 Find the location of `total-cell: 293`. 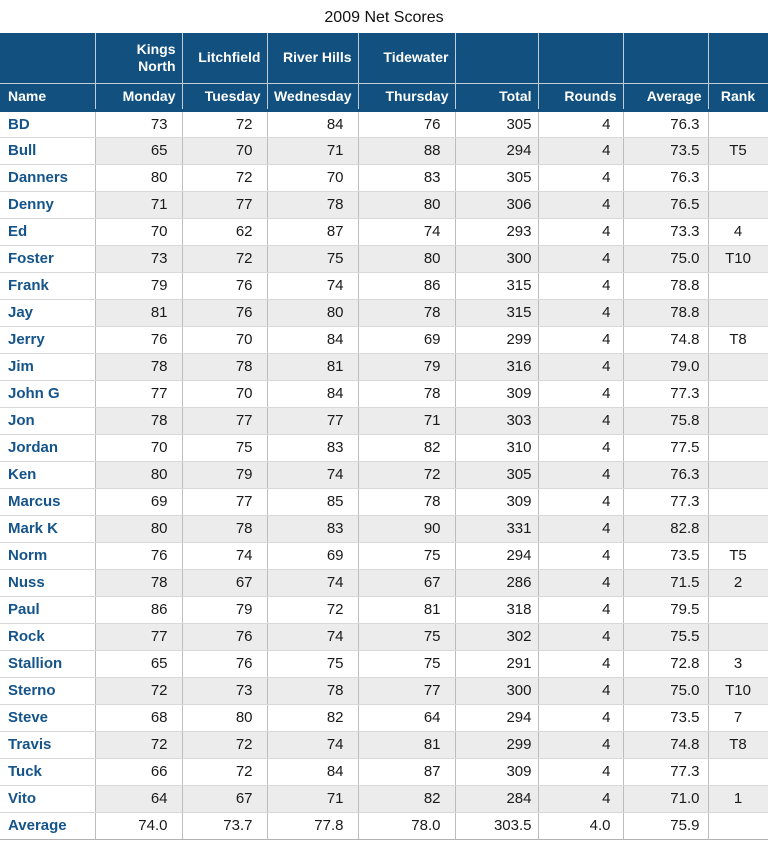

total-cell: 293 is located at coordinates (497, 232).